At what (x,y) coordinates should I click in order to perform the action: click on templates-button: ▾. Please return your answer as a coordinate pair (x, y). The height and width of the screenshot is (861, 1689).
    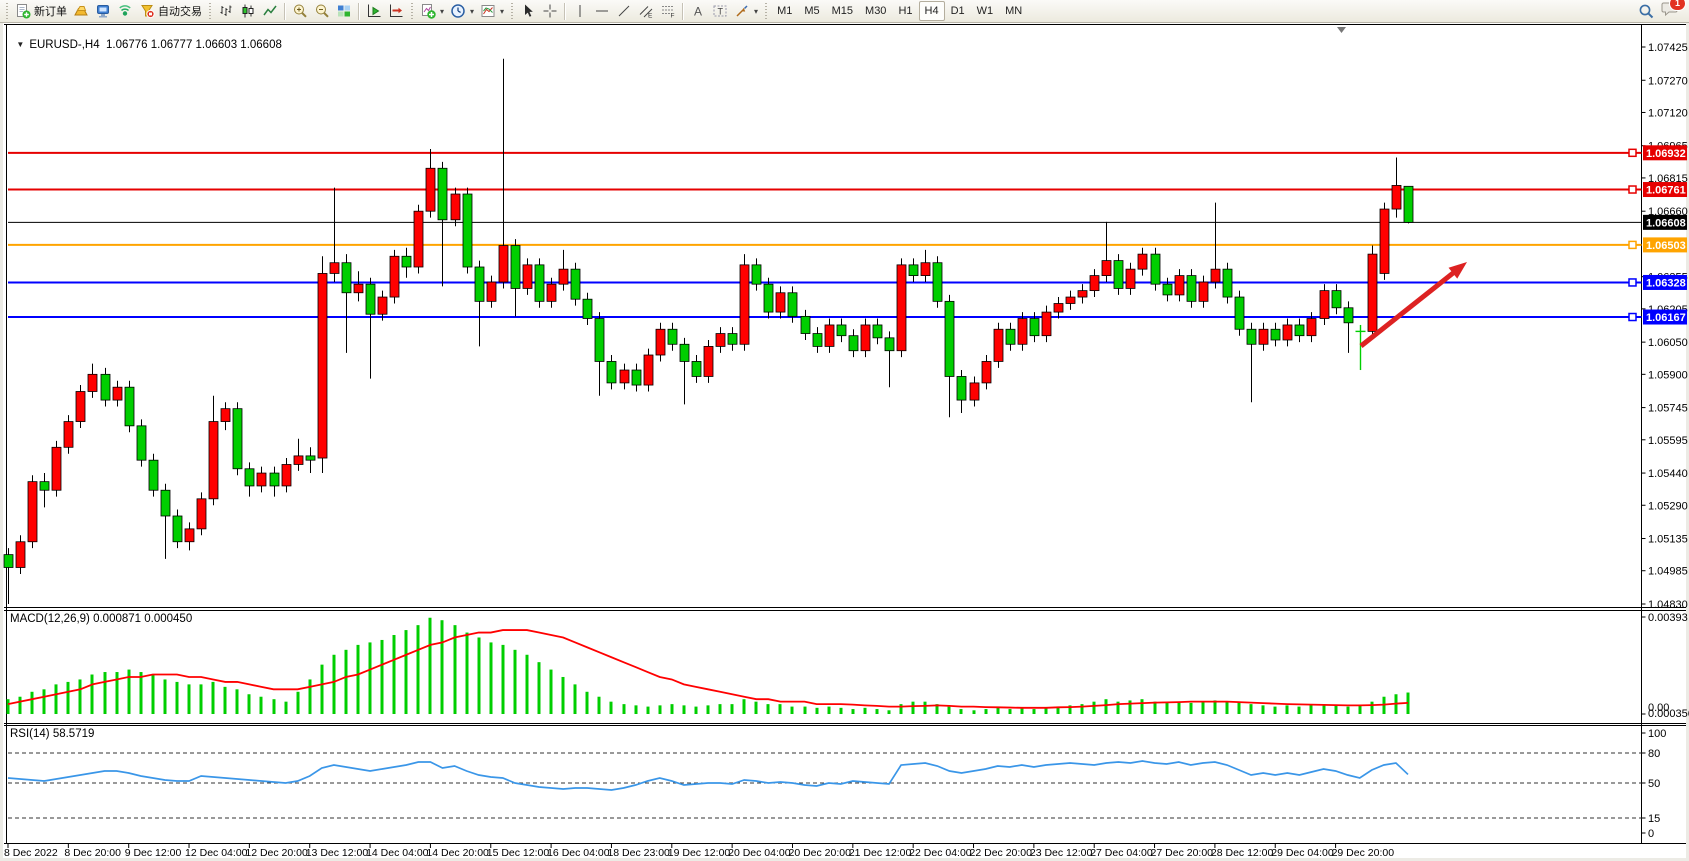
    Looking at the image, I should click on (492, 11).